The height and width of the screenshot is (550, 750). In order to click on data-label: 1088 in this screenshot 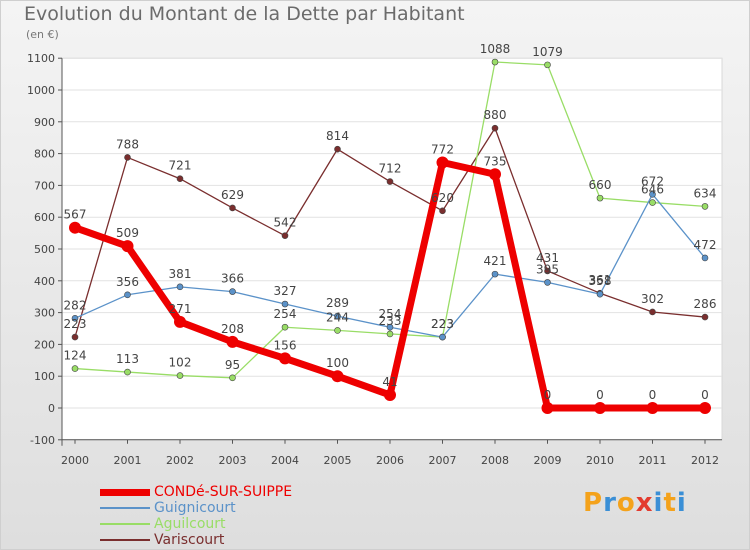, I will do `click(495, 49)`.